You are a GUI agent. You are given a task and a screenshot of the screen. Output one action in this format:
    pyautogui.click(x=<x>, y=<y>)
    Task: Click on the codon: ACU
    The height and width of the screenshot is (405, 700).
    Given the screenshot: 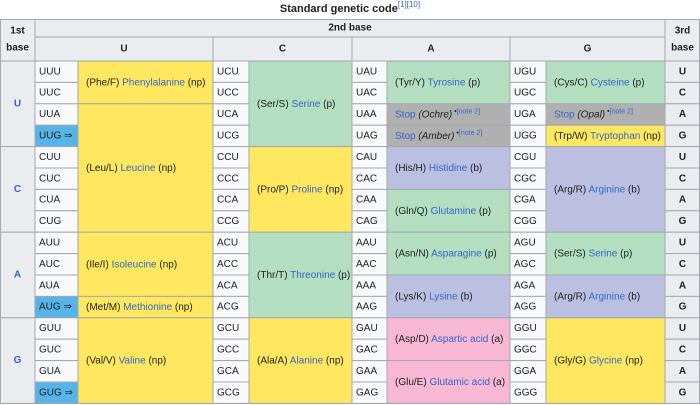 What is the action you would take?
    pyautogui.click(x=227, y=243)
    